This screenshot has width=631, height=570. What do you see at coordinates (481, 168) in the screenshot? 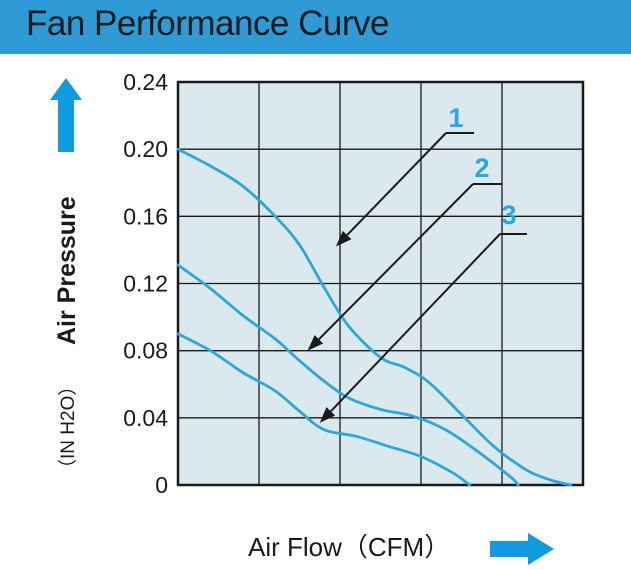
I see `callout-label-2: 2` at bounding box center [481, 168].